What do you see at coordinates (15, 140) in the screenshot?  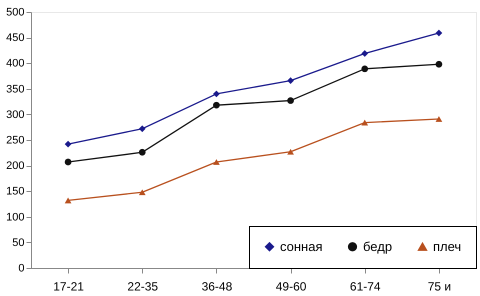 I see `y-tick-label: 250` at bounding box center [15, 140].